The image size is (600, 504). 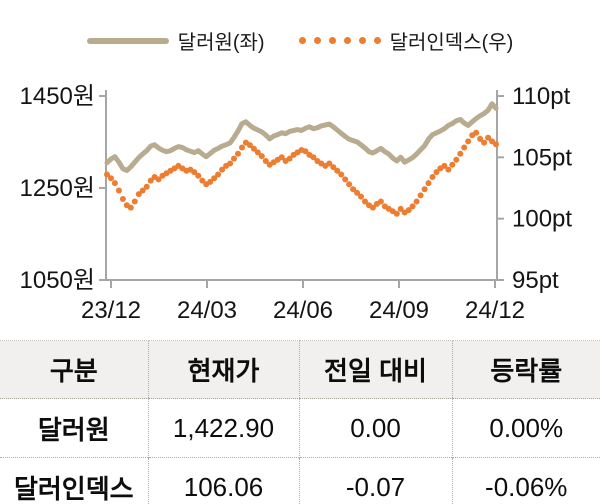 I want to click on legend-label-dollar-index: 달러인덱스(우), so click(x=451, y=43).